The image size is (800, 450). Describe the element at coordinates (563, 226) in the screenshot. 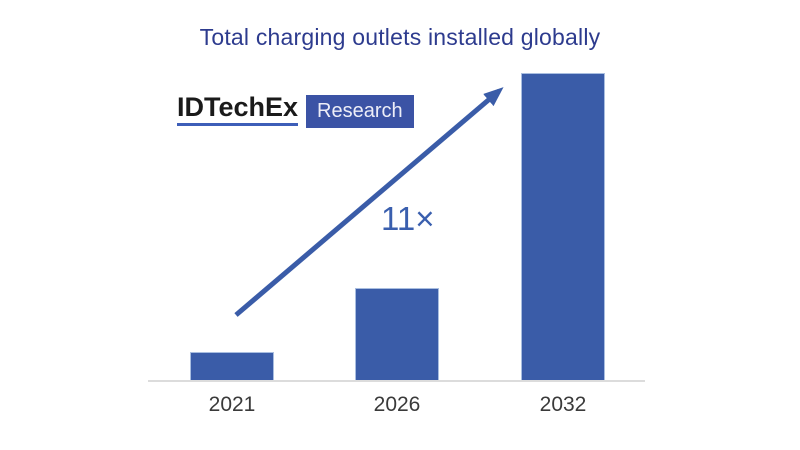

I see `bar-2032` at that location.